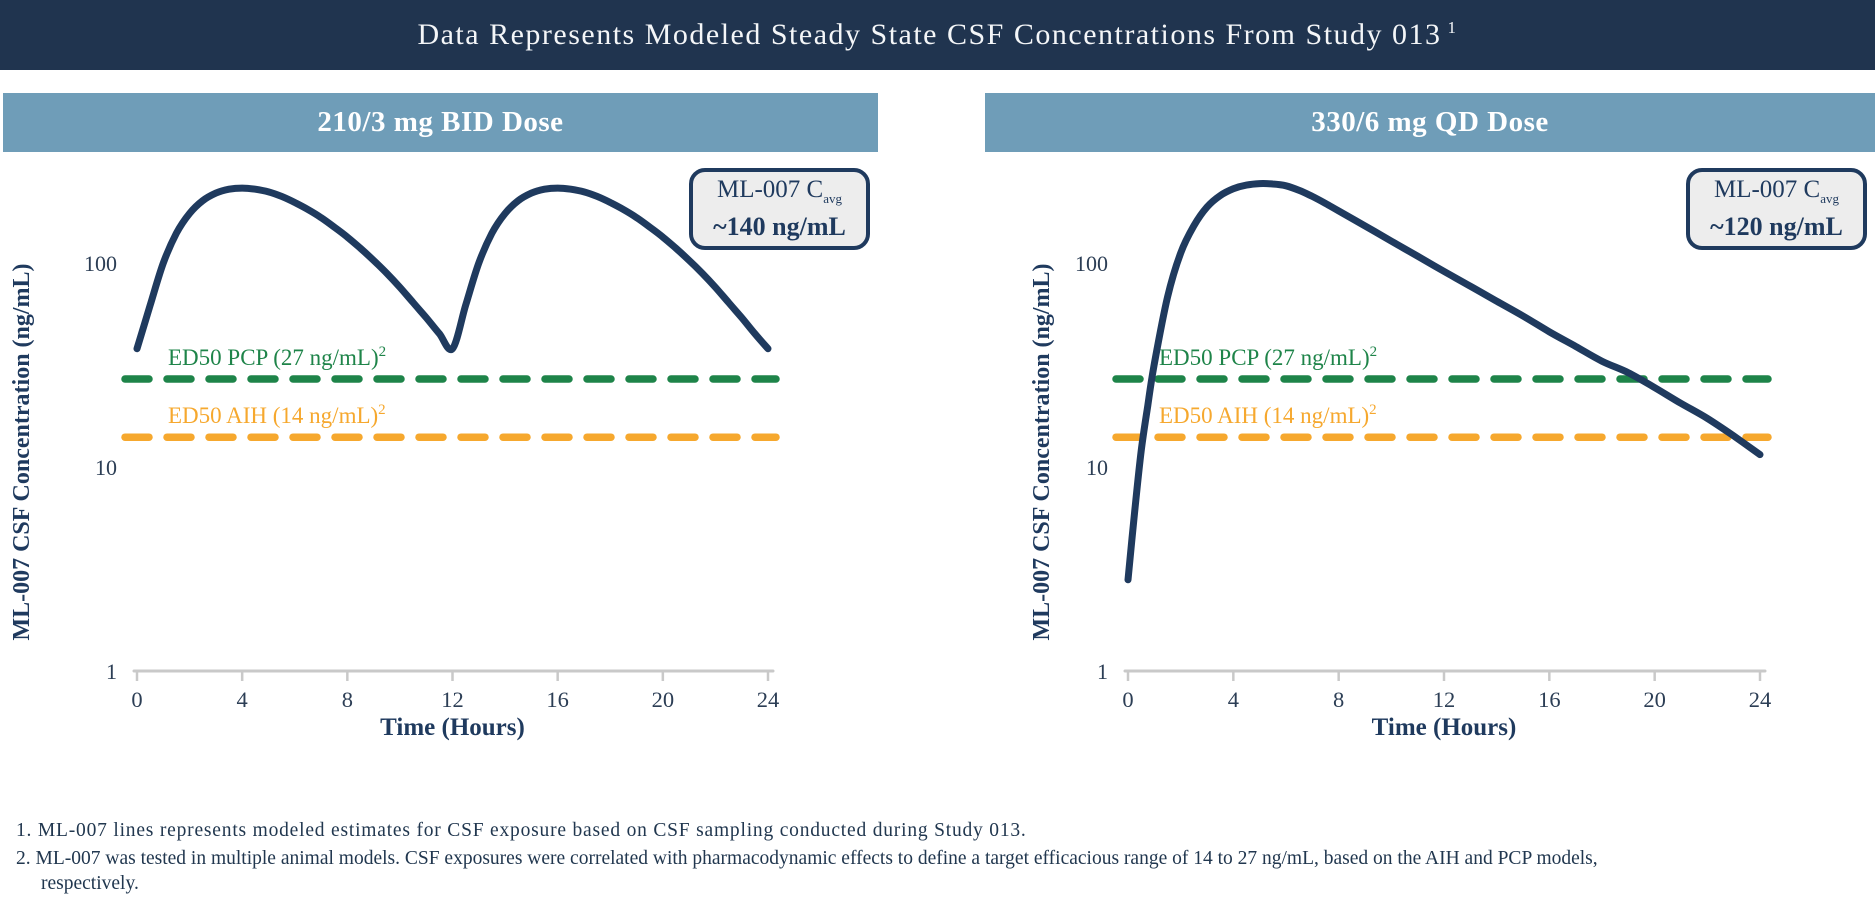 The height and width of the screenshot is (901, 1875). Describe the element at coordinates (779, 226) in the screenshot. I see `cavg-value: ~140 ng/mL` at that location.